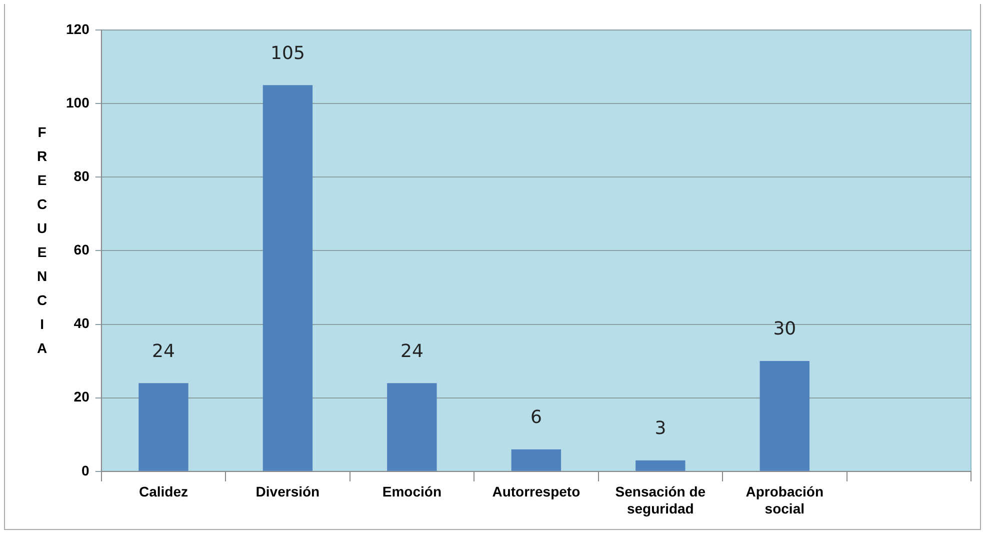 This screenshot has width=983, height=533. I want to click on y-tick-label: 20, so click(82, 396).